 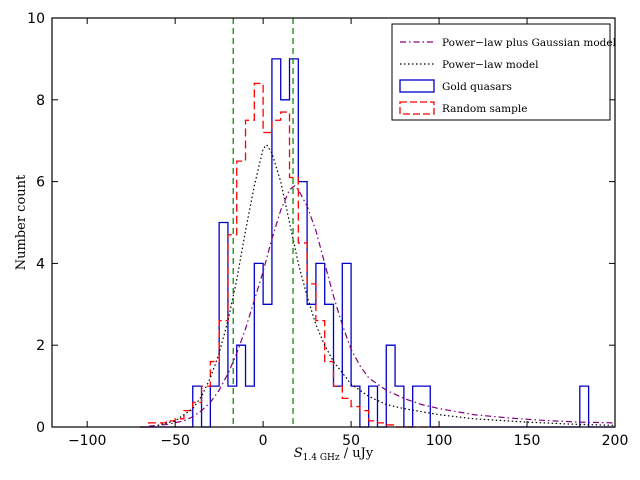 What do you see at coordinates (321, 458) in the screenshot?
I see `x-axis-label-sub: 1.4 GHz` at bounding box center [321, 458].